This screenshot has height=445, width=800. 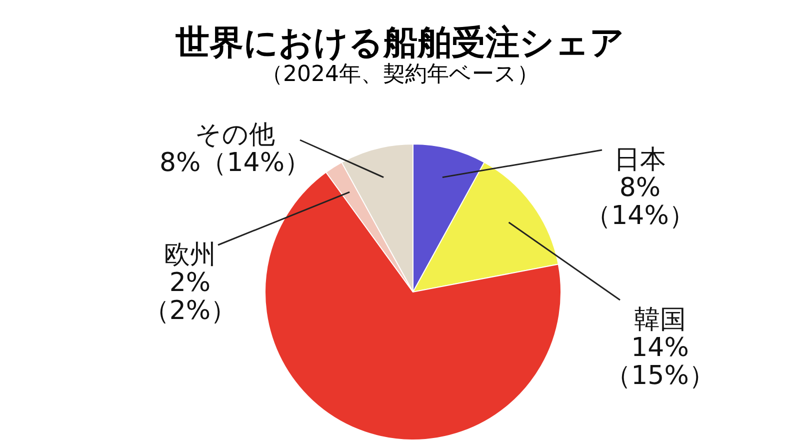 I want to click on data-label: 8% （14%）, so click(x=640, y=202).